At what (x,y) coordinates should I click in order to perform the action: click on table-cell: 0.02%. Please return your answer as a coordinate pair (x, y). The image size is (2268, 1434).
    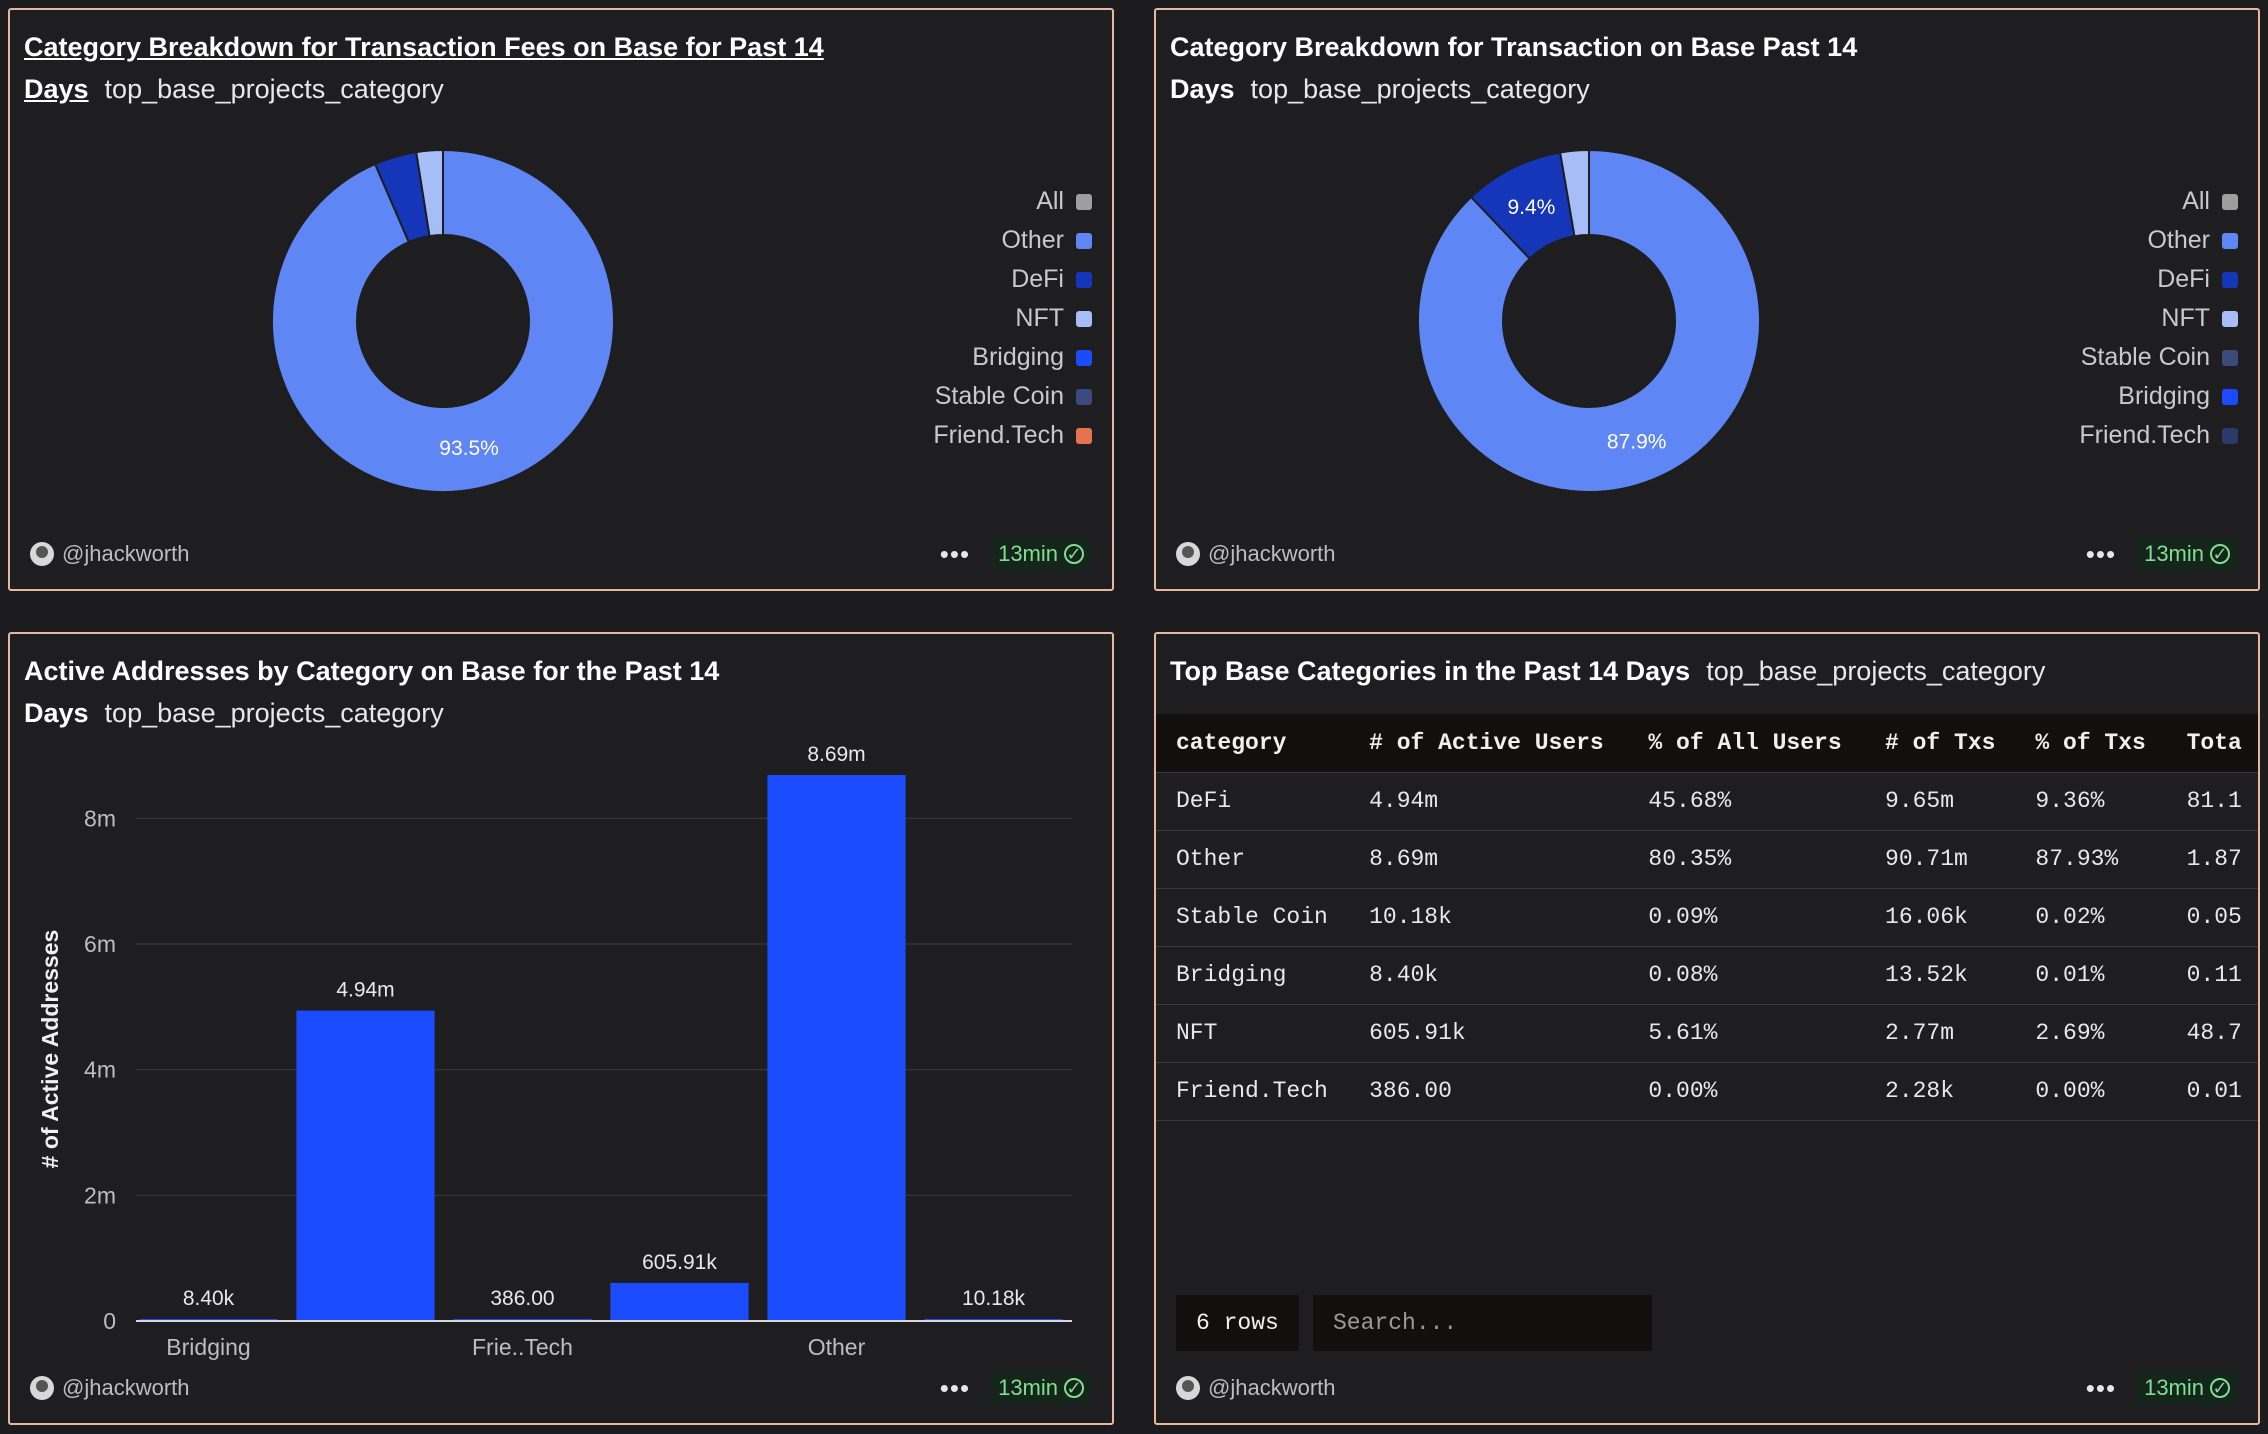
    Looking at the image, I should click on (2091, 916).